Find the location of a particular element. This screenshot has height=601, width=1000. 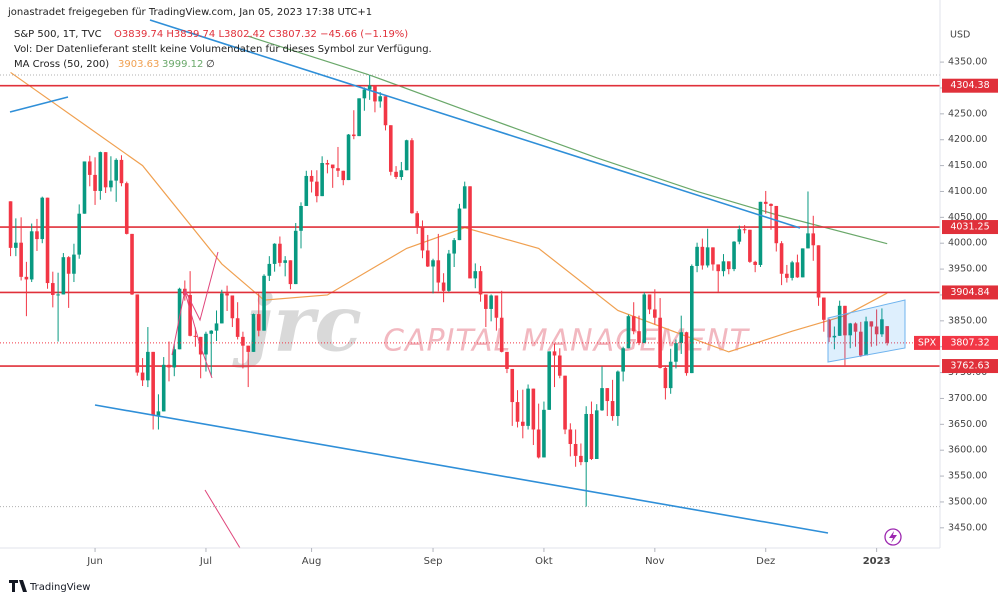

y-tick-label: 3650.00 is located at coordinates (967, 424).